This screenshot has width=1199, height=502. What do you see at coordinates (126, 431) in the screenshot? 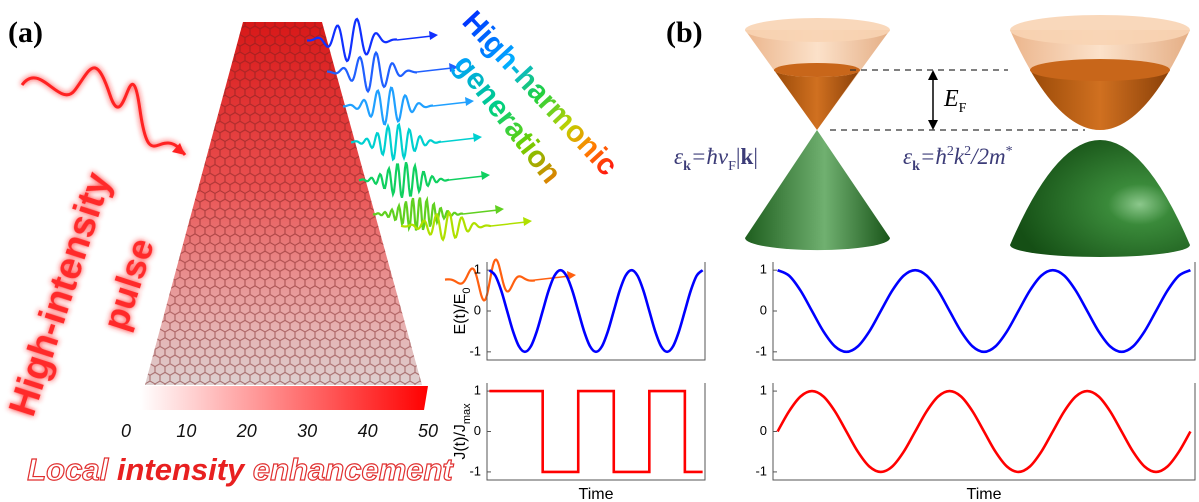
I see `colorbar-tick-label: 0` at bounding box center [126, 431].